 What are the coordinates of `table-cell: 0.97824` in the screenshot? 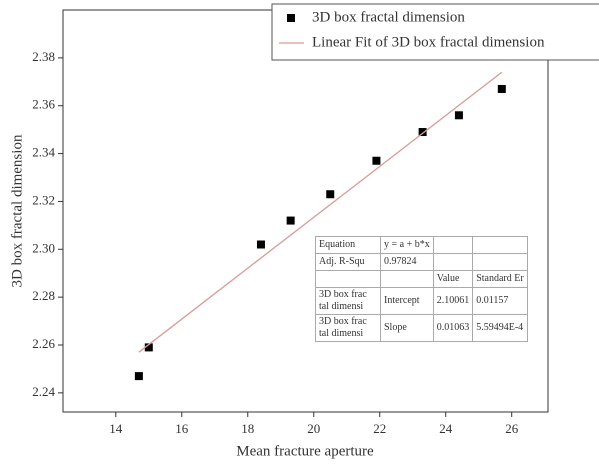 It's located at (407, 262).